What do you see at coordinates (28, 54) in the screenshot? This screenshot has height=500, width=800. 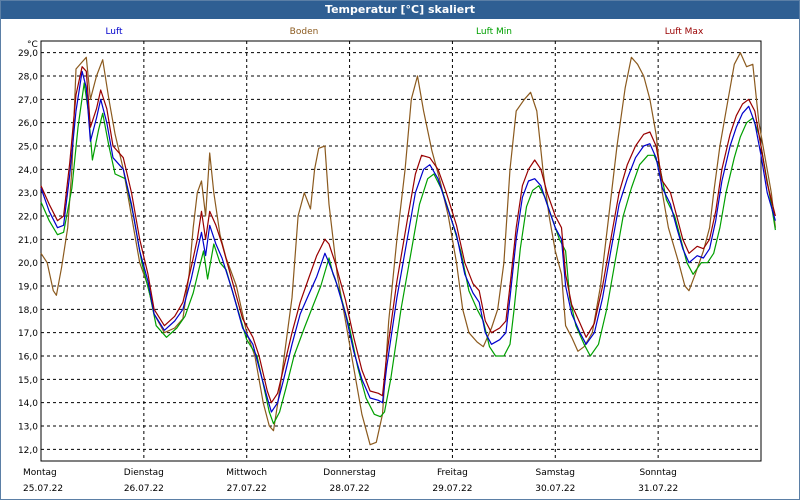 I see `y-tick-label: 29,0` at bounding box center [28, 54].